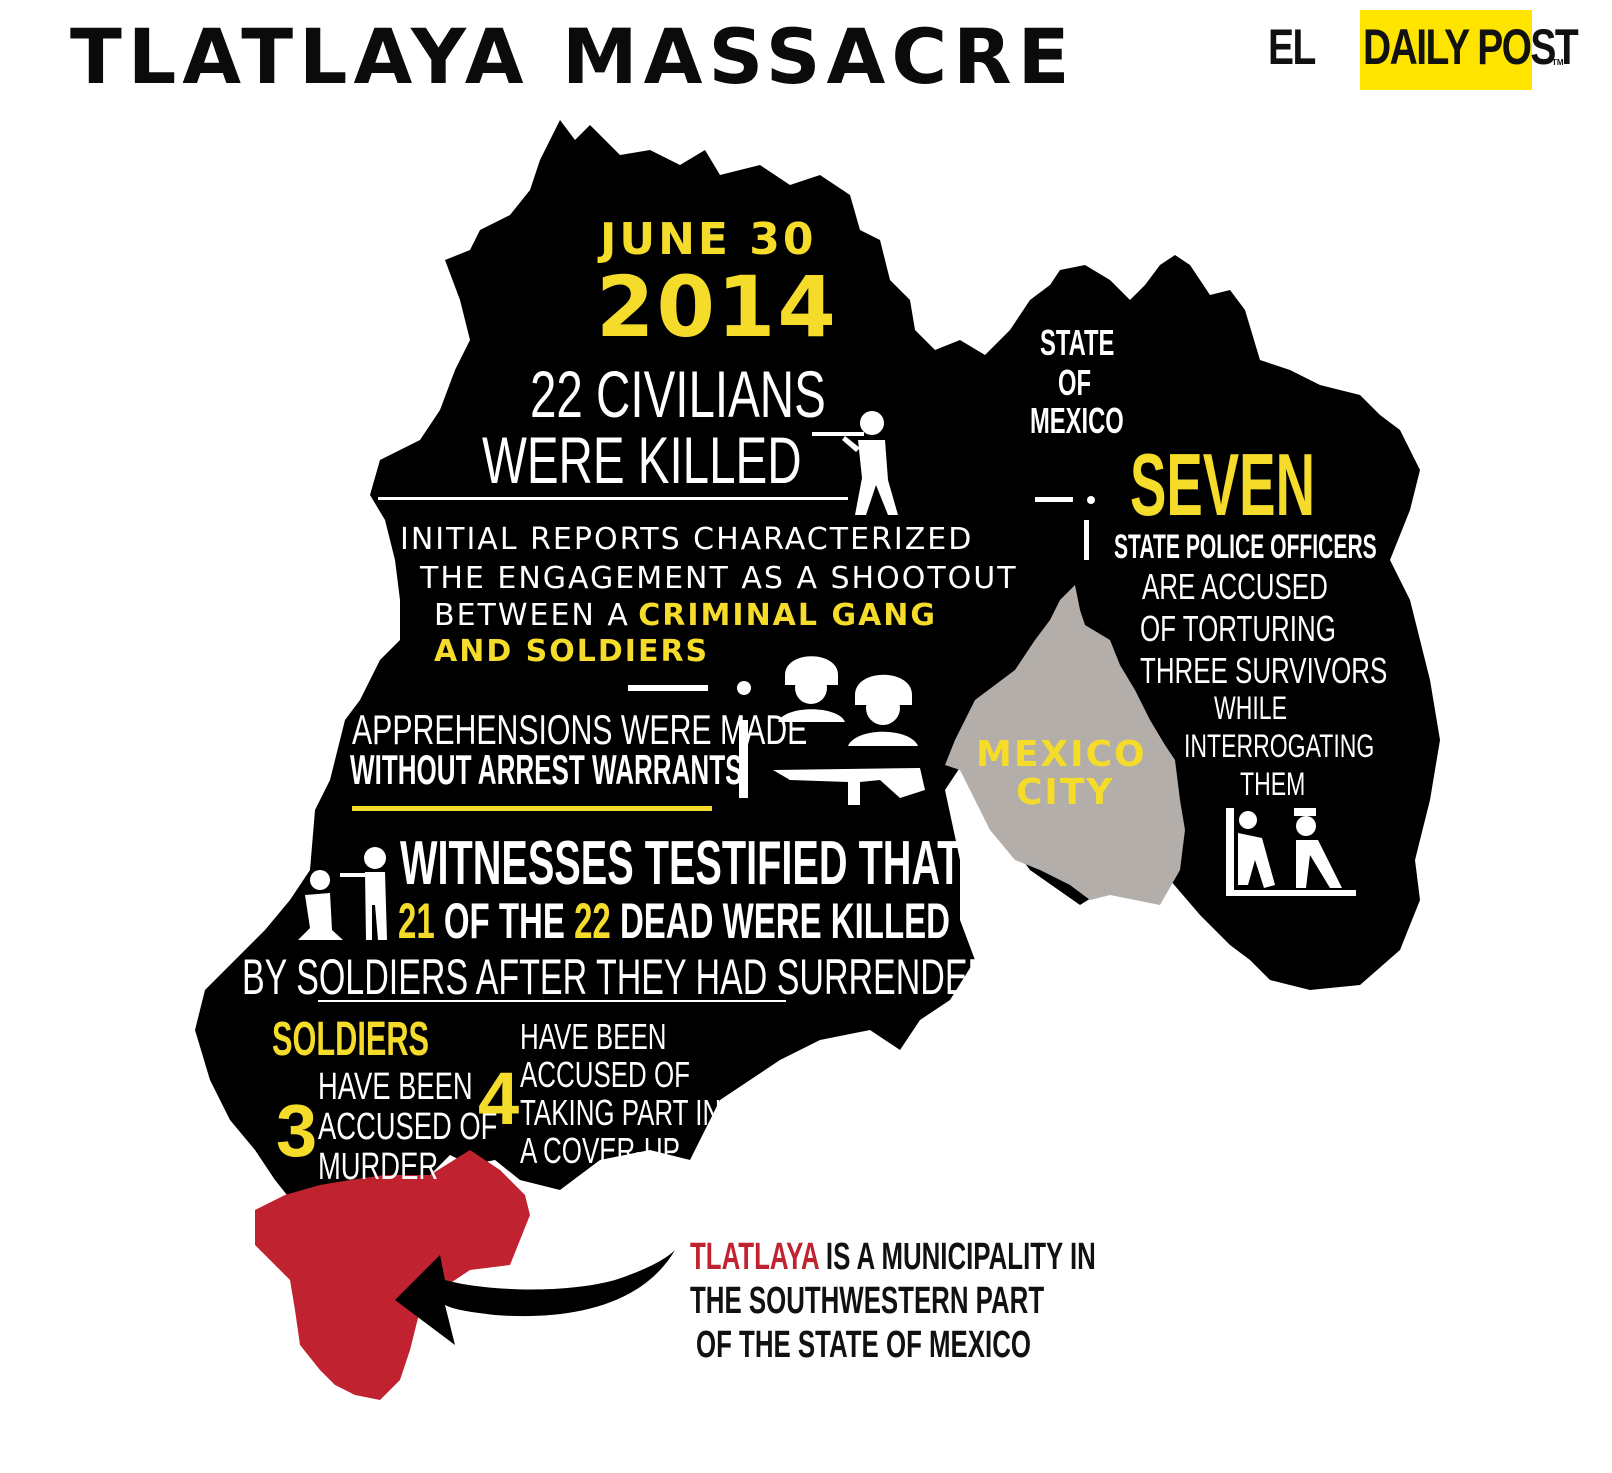  What do you see at coordinates (1222, 484) in the screenshot?
I see `police-count: SEVEN` at bounding box center [1222, 484].